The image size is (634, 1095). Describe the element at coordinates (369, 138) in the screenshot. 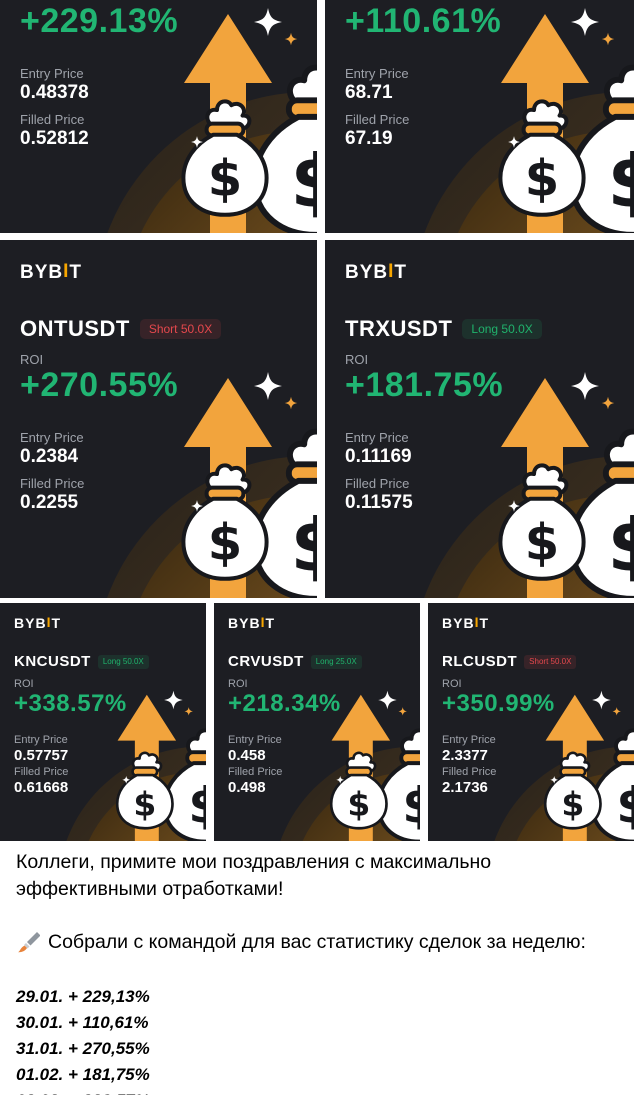

I see `filled-price-value: 67.19` at that location.